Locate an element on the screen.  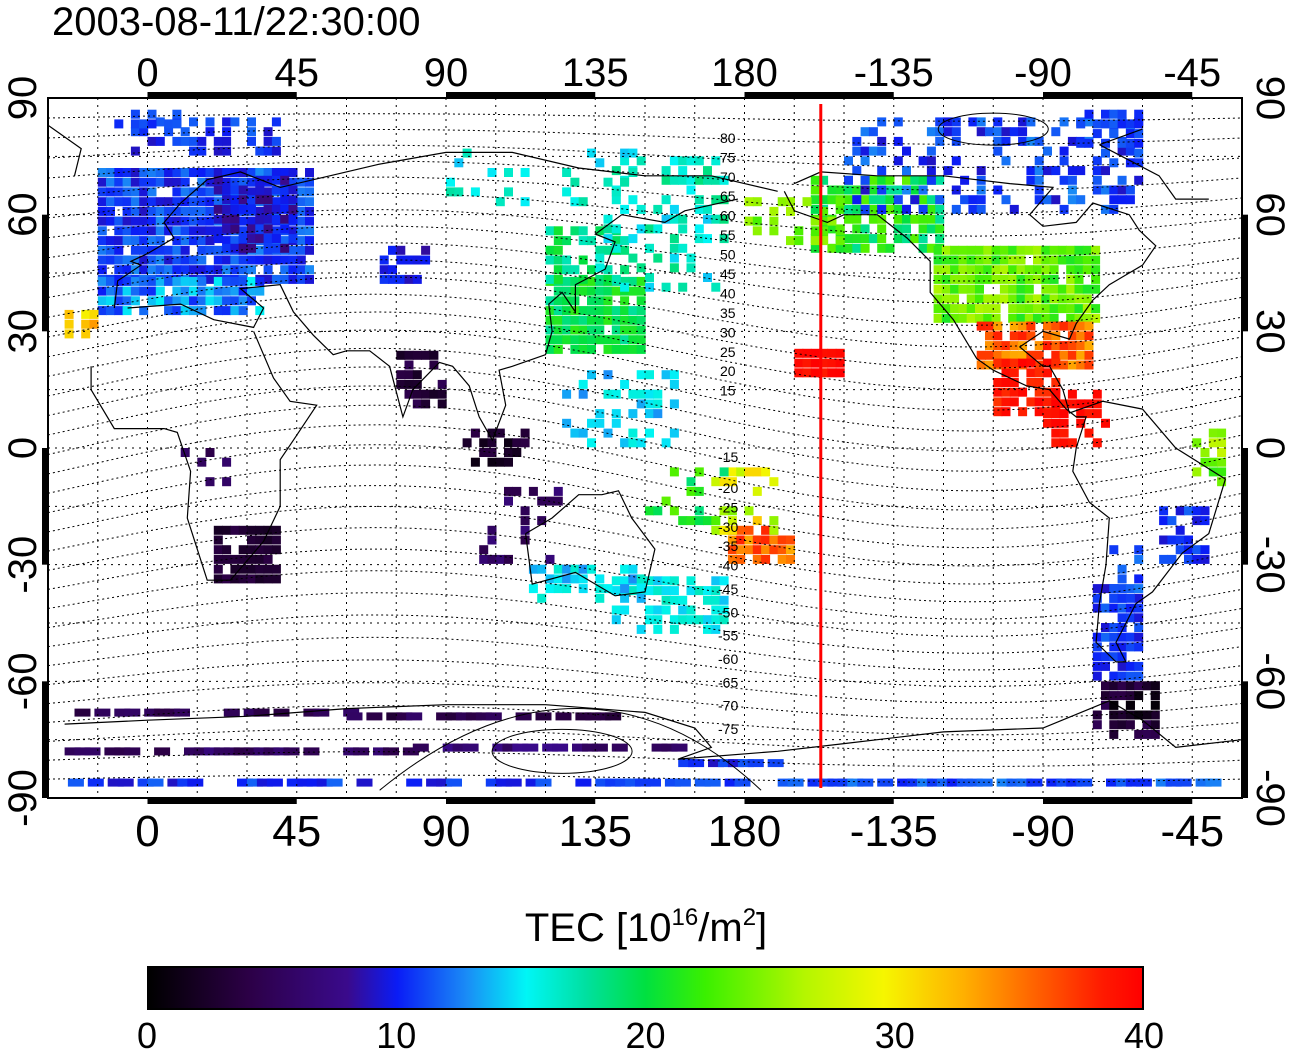
contour-label: 50 is located at coordinates (728, 255).